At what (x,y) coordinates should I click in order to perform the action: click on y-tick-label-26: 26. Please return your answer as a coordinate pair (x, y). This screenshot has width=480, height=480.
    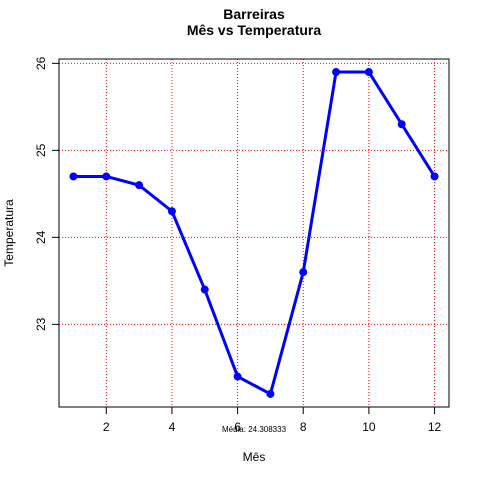
    Looking at the image, I should click on (41, 63).